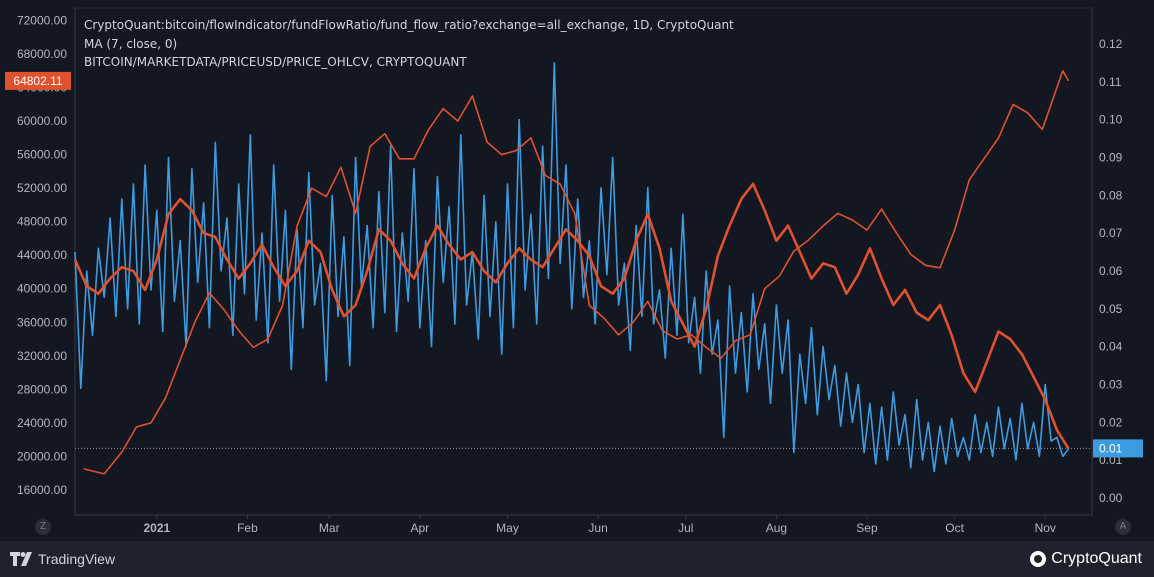 The height and width of the screenshot is (577, 1154). I want to click on cryptoquant-label: CryptoQuant, so click(1096, 558).